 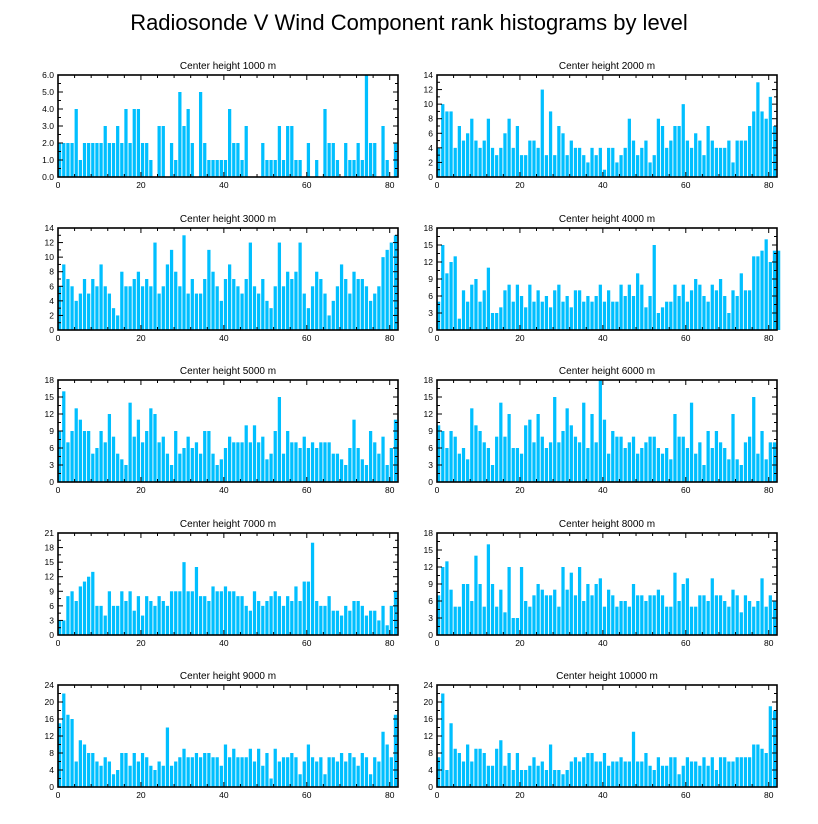 I want to click on y-tick-label: 15, so click(x=429, y=550).